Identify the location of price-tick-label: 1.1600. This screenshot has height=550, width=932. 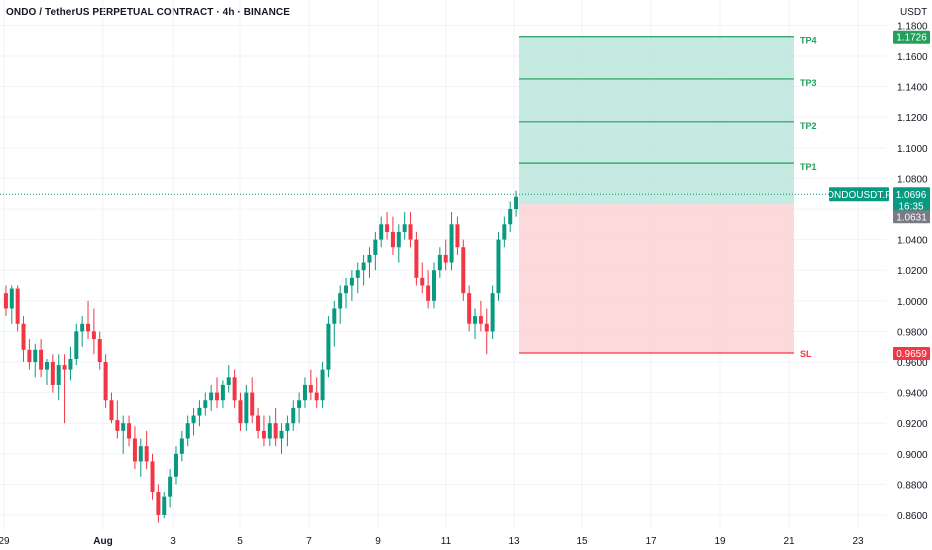
(912, 57).